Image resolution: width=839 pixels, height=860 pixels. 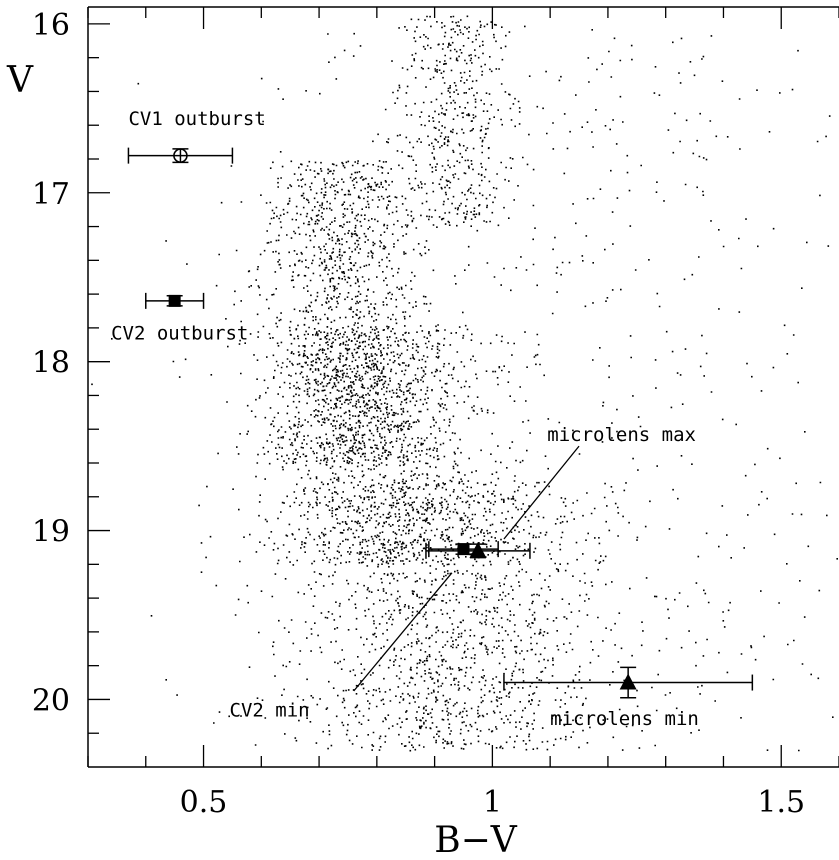 I want to click on y-tick-label: 19, so click(x=51, y=532).